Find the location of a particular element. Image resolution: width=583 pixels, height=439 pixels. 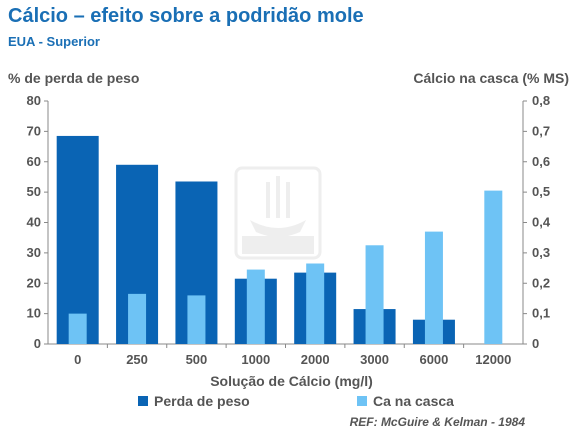

y-tick-label-left: 60 is located at coordinates (34, 161).